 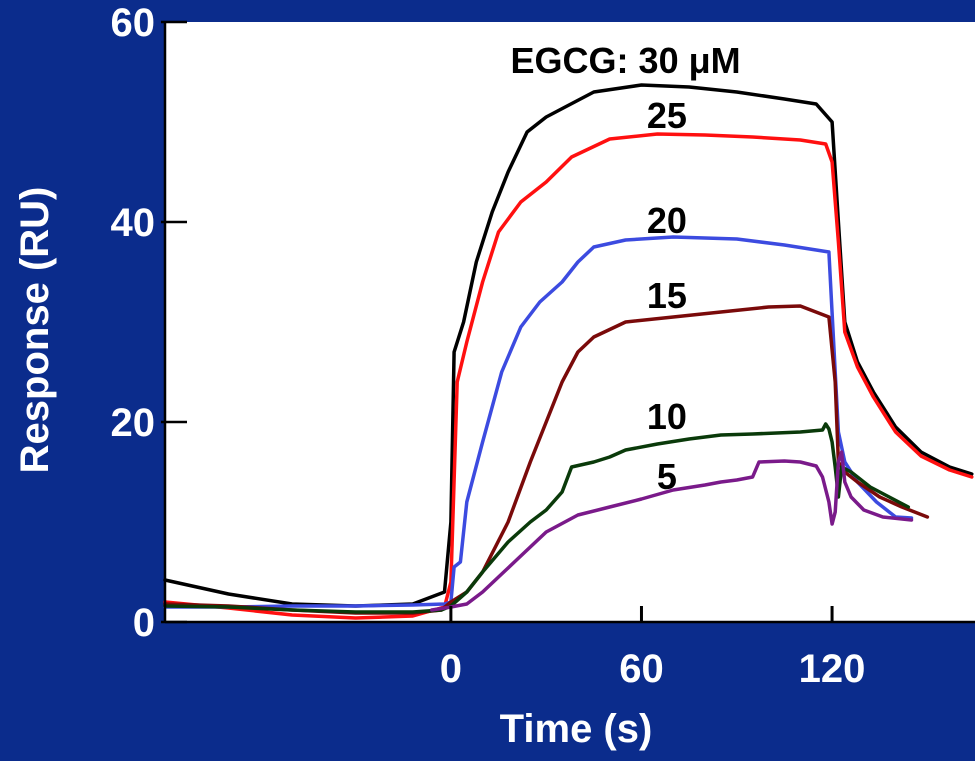 What do you see at coordinates (667, 416) in the screenshot?
I see `series-label-4: 10` at bounding box center [667, 416].